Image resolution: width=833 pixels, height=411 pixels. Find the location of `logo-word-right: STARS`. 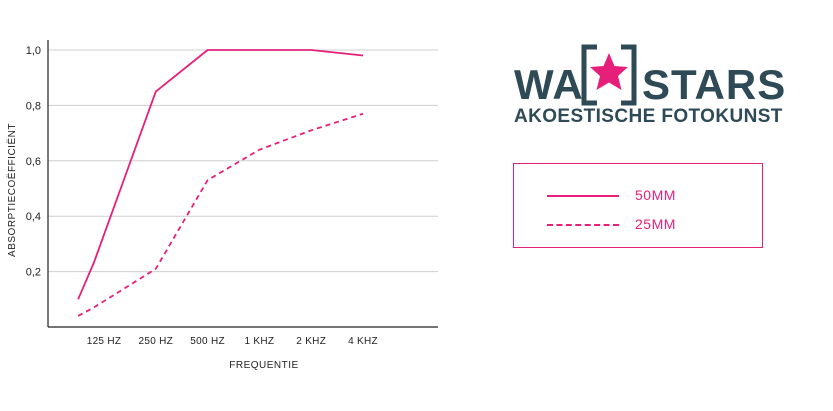

logo-word-right: STARS is located at coordinates (714, 84).